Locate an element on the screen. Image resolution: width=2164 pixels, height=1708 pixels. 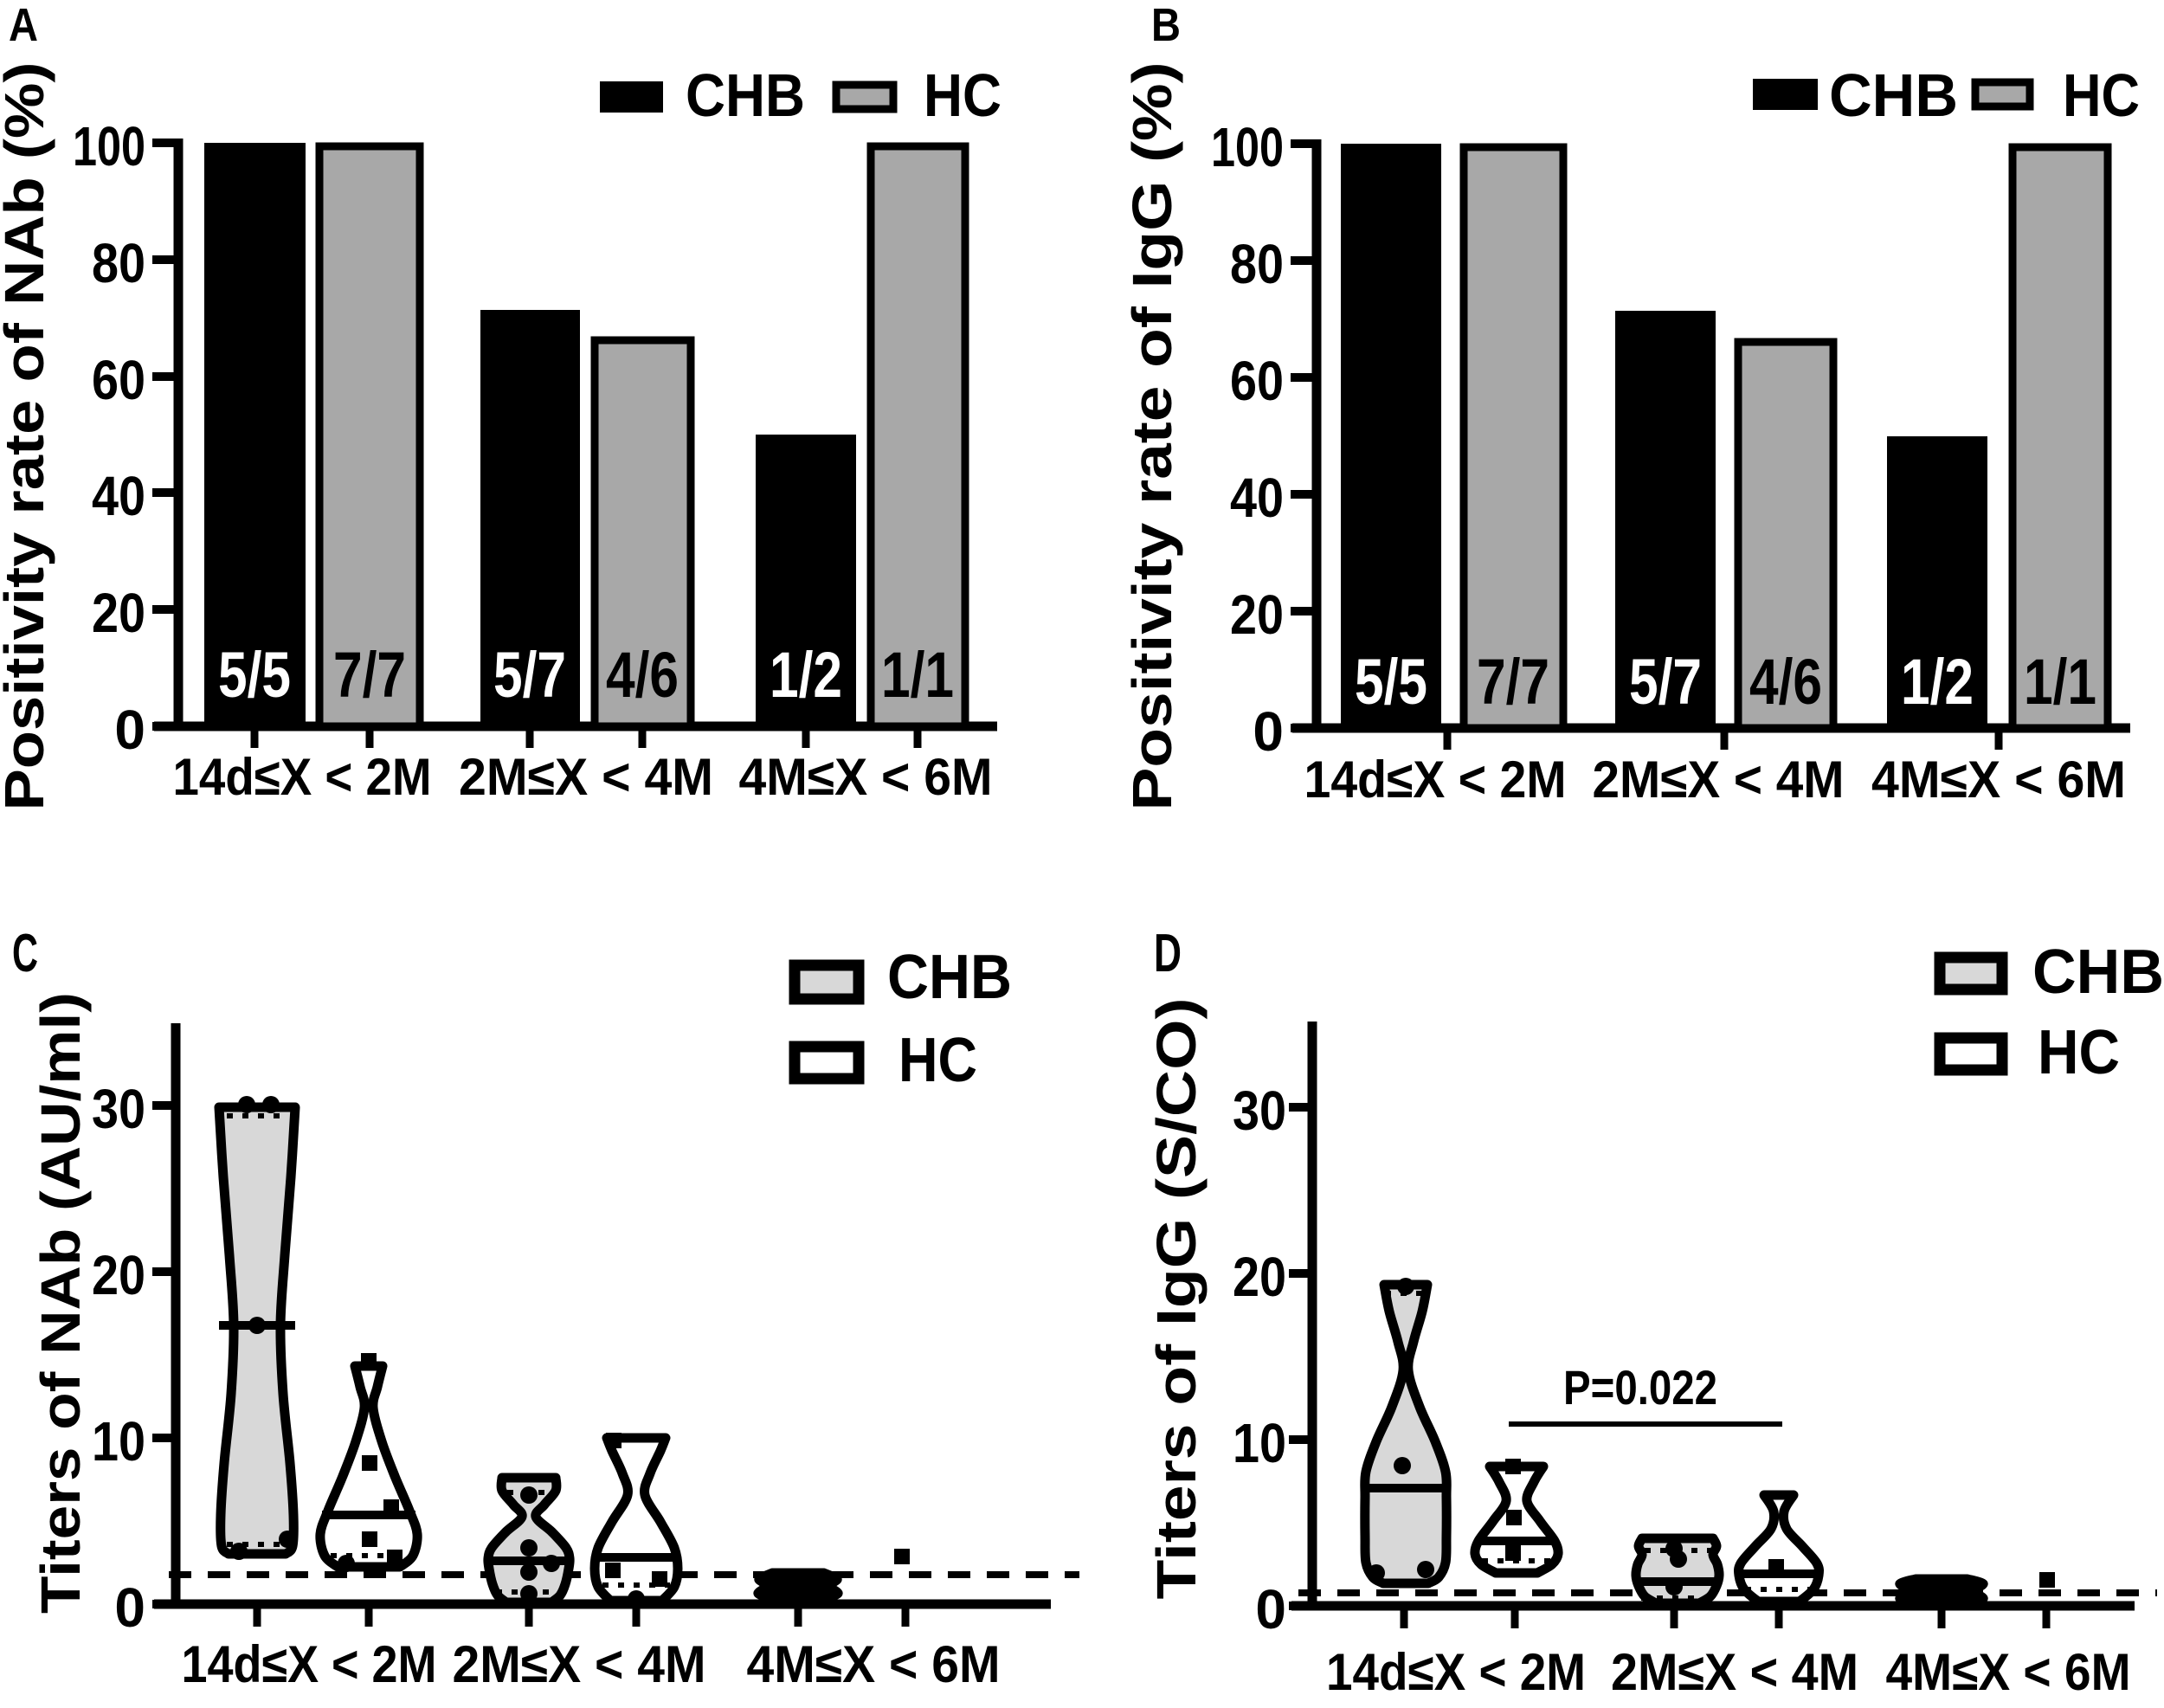
svg-text: Titers of IgG (S/CO) is located at coordinates (1176, 1299).